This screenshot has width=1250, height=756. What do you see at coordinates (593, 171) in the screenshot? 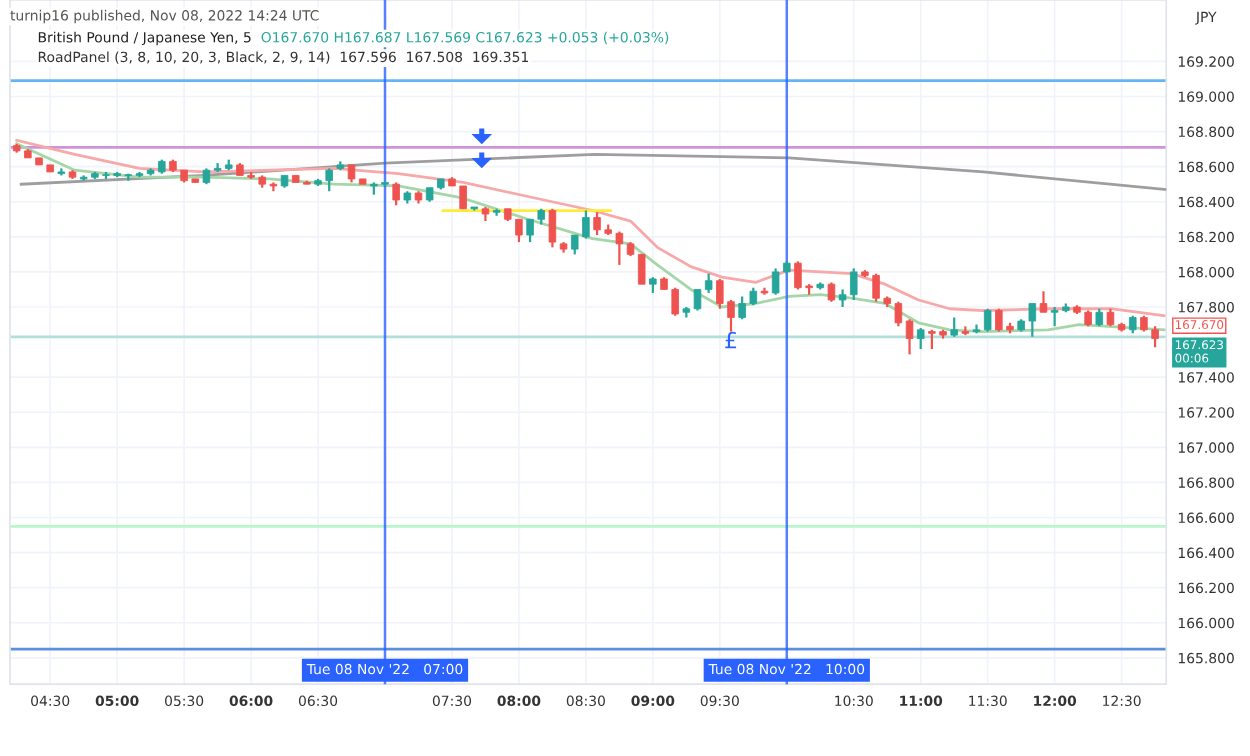
I see `line-series` at bounding box center [593, 171].